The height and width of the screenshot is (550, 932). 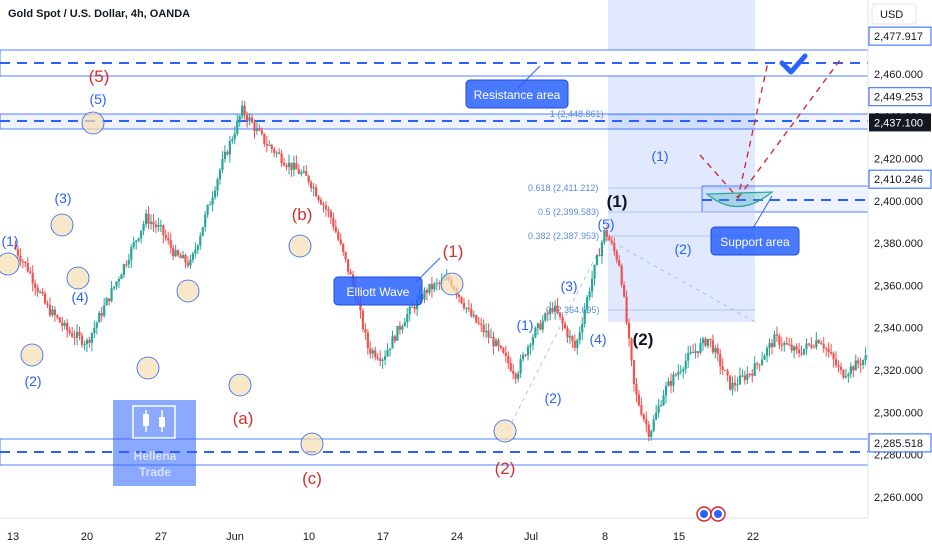 I want to click on price-highlight-label: 2,410.246, so click(x=898, y=180).